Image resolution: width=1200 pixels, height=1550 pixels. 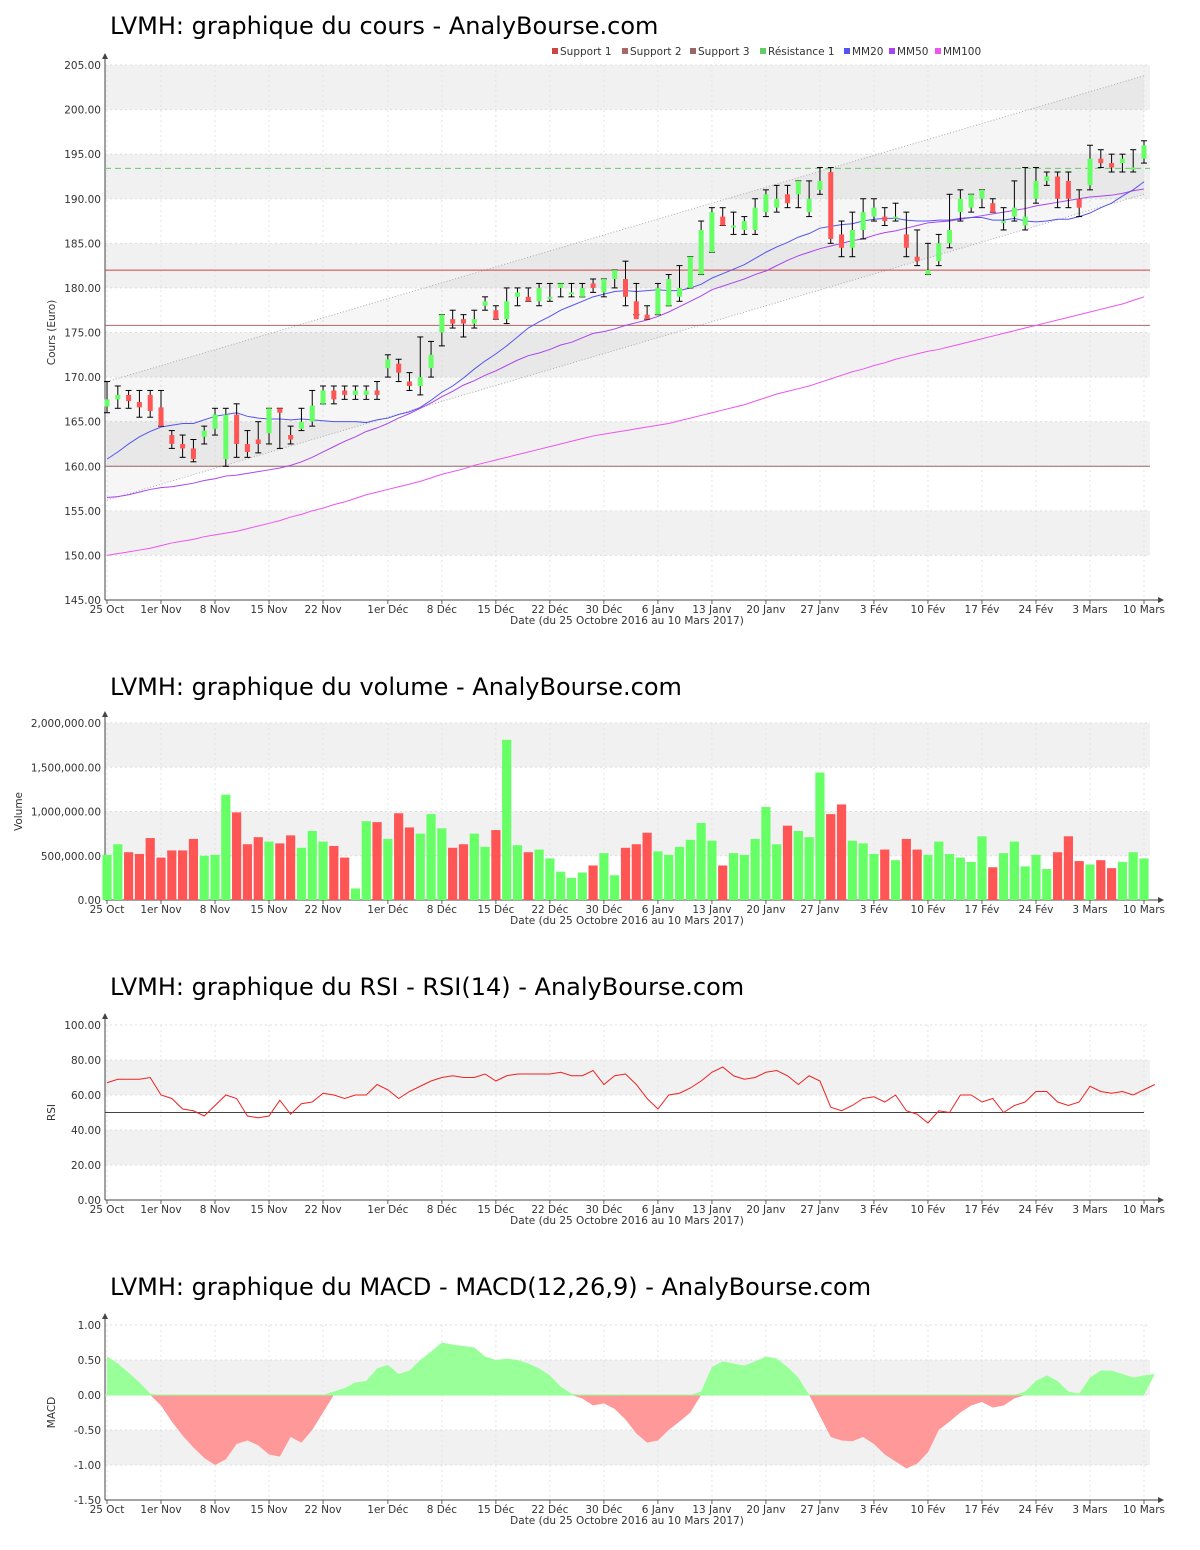 What do you see at coordinates (387, 610) in the screenshot?
I see `x-tick-label: 1er Déc` at bounding box center [387, 610].